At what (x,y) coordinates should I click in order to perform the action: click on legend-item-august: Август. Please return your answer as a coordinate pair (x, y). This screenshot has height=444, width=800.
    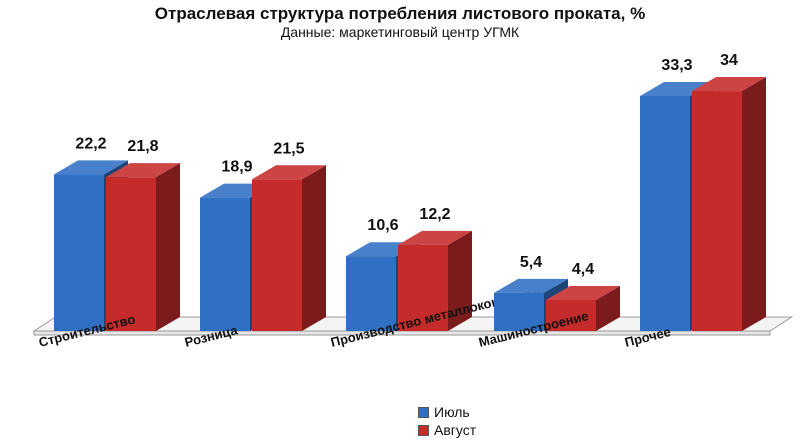
    Looking at the image, I should click on (447, 430).